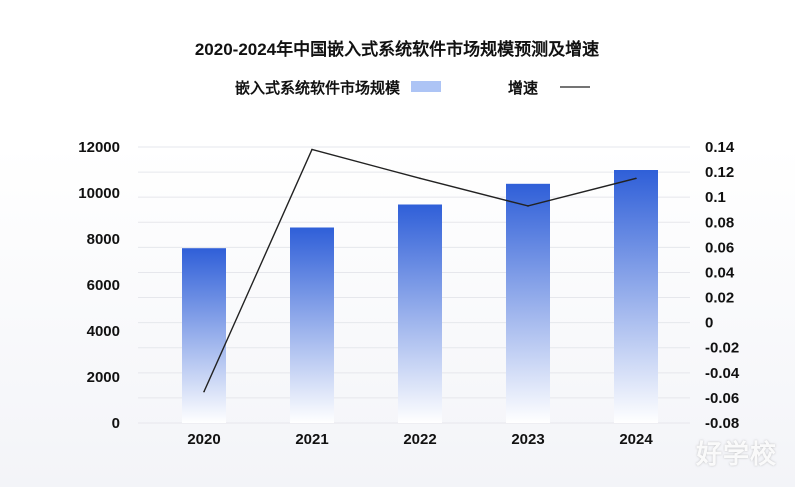 Image resolution: width=795 pixels, height=487 pixels. I want to click on legend-label-growth: 增速, so click(523, 88).